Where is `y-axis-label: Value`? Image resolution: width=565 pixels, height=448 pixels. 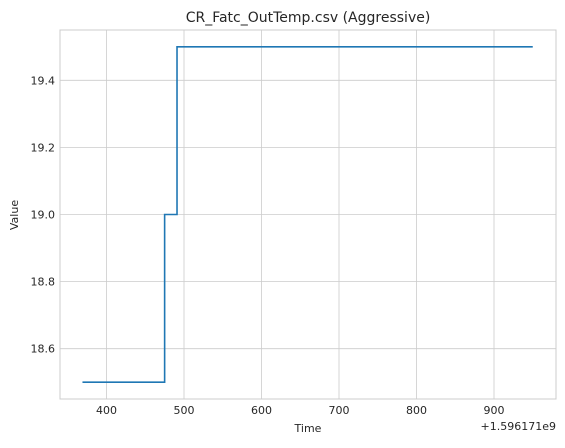
y-axis-label: Value is located at coordinates (14, 215).